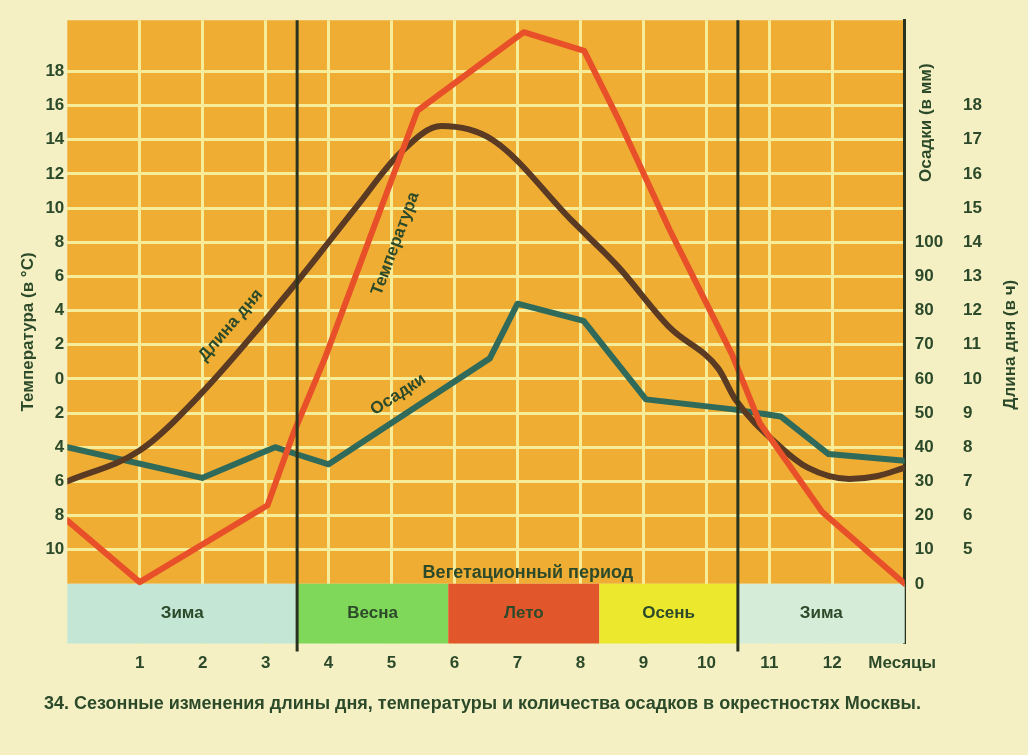  What do you see at coordinates (328, 663) in the screenshot?
I see `x-tick-label: 4` at bounding box center [328, 663].